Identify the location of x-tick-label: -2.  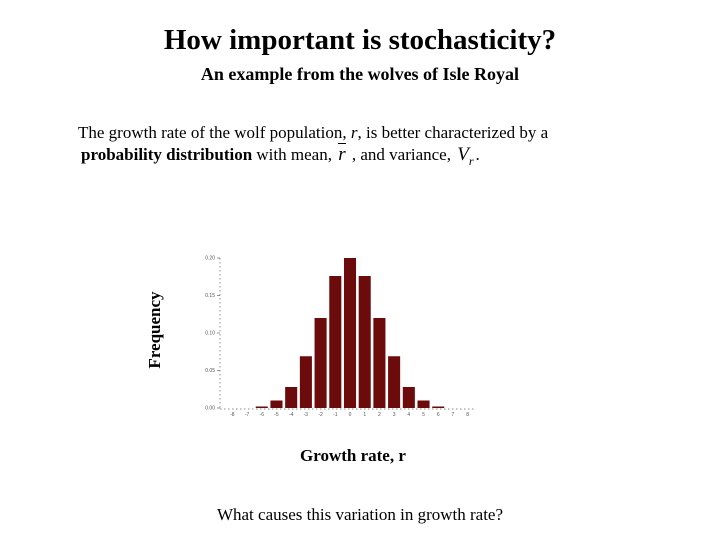
(320, 415).